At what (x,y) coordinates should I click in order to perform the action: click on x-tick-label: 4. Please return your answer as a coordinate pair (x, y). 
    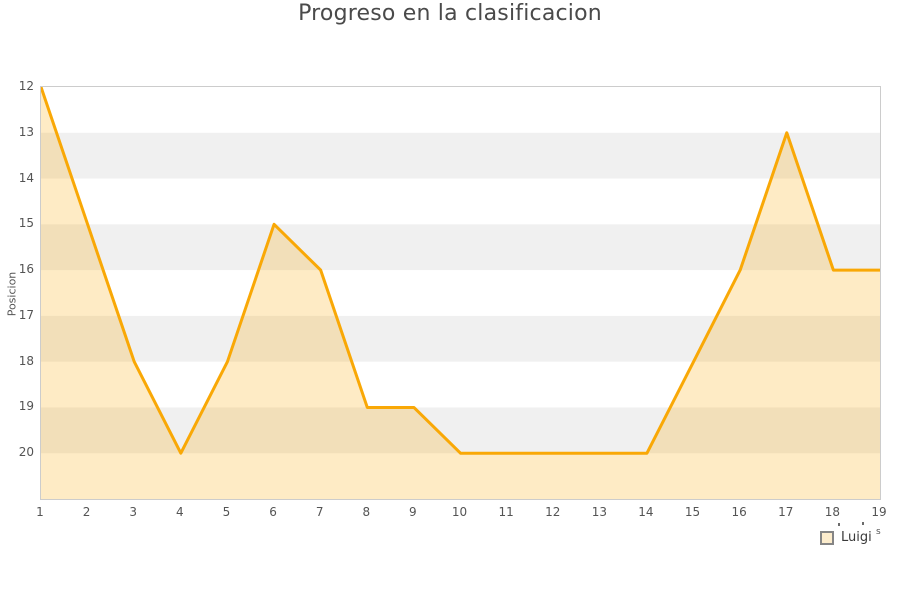
    Looking at the image, I should click on (180, 512).